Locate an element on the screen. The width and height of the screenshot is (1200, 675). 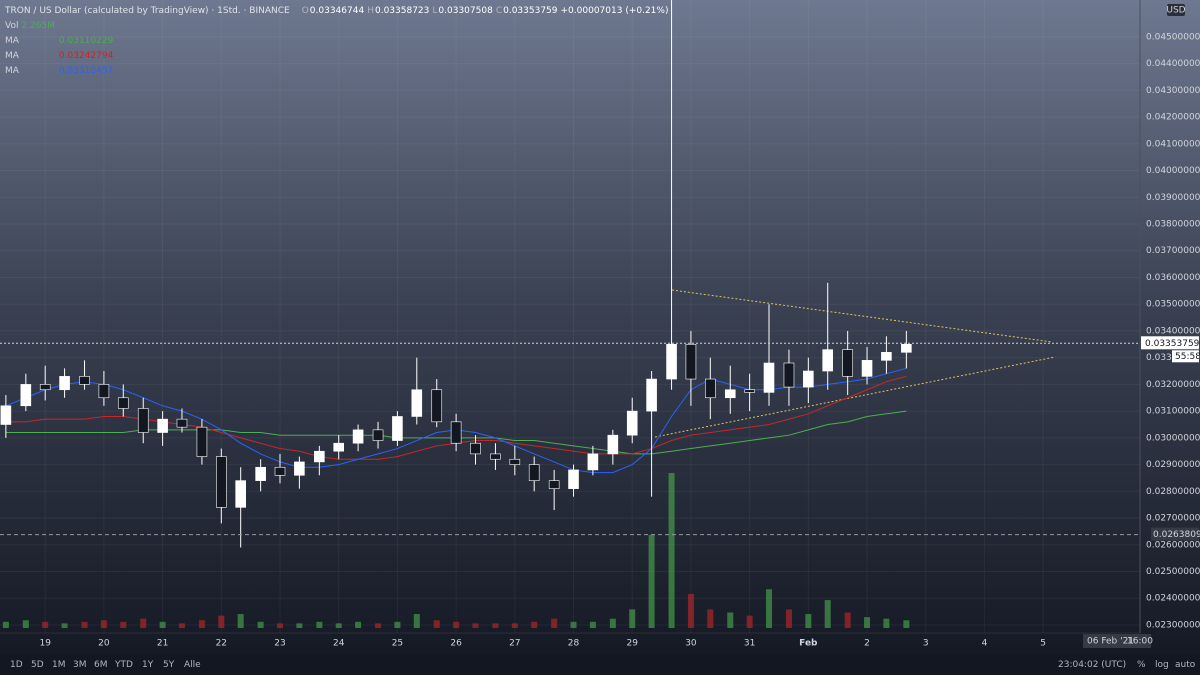
clock: 23:04:02 (UTC) is located at coordinates (1092, 665).